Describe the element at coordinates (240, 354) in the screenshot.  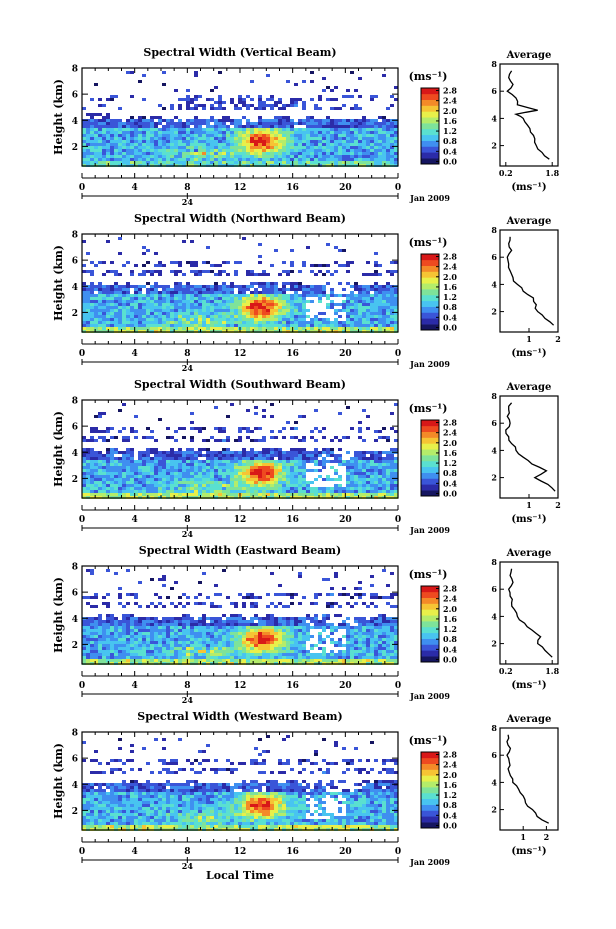
I see `x-tick-label: 12` at that location.